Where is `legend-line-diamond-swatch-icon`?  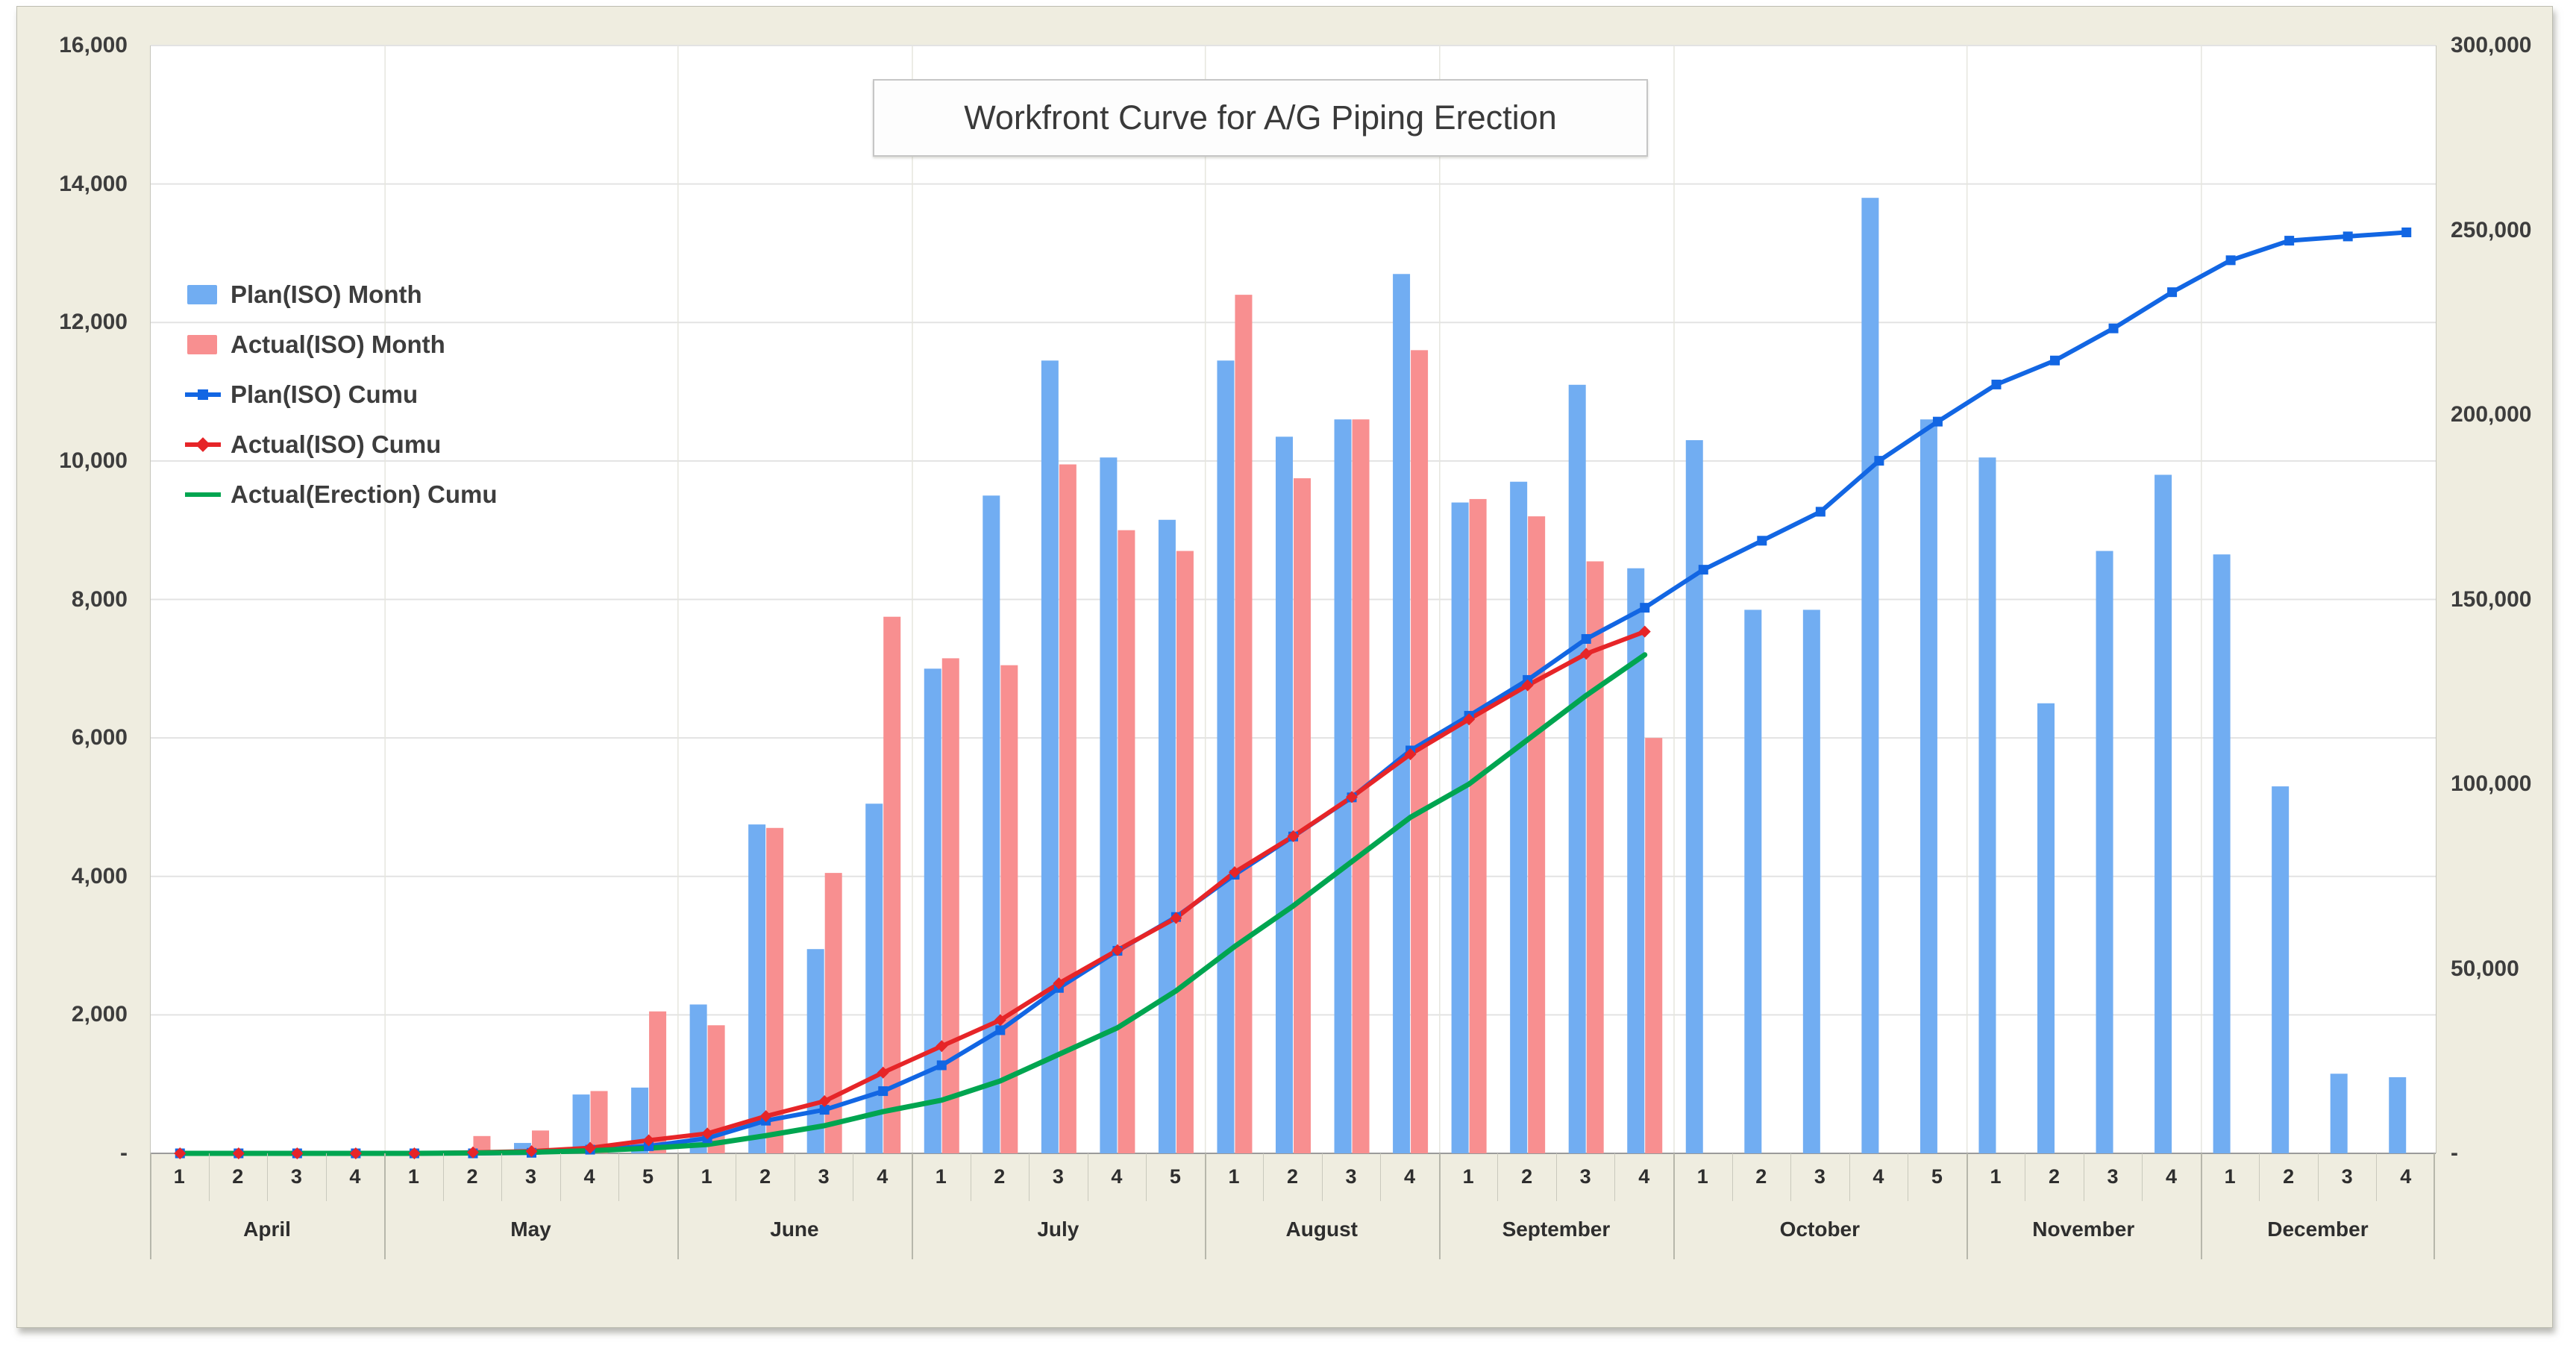 legend-line-diamond-swatch-icon is located at coordinates (203, 444).